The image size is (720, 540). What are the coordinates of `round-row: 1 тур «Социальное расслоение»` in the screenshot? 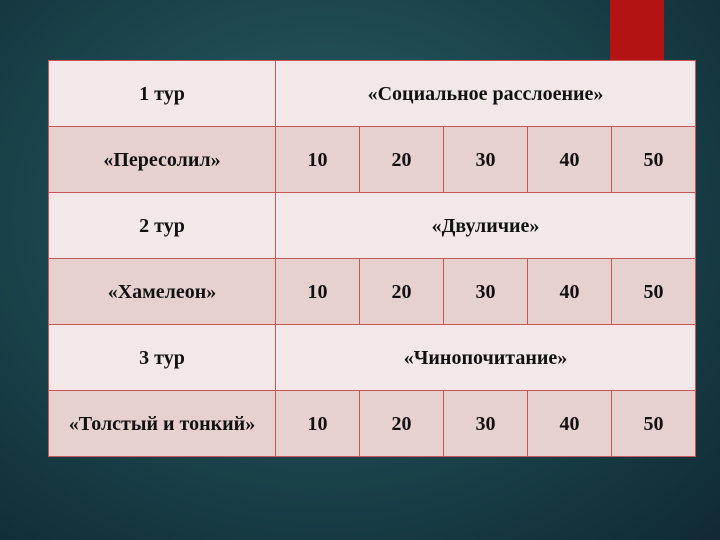 It's located at (372, 93).